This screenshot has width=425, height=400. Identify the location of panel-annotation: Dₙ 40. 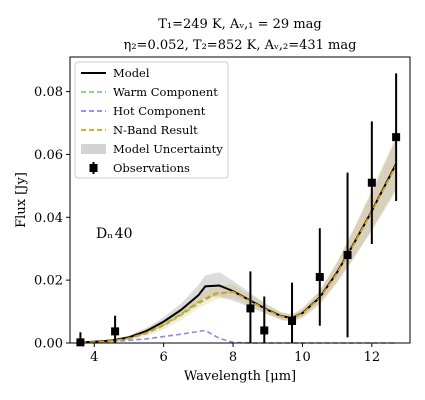
(114, 234).